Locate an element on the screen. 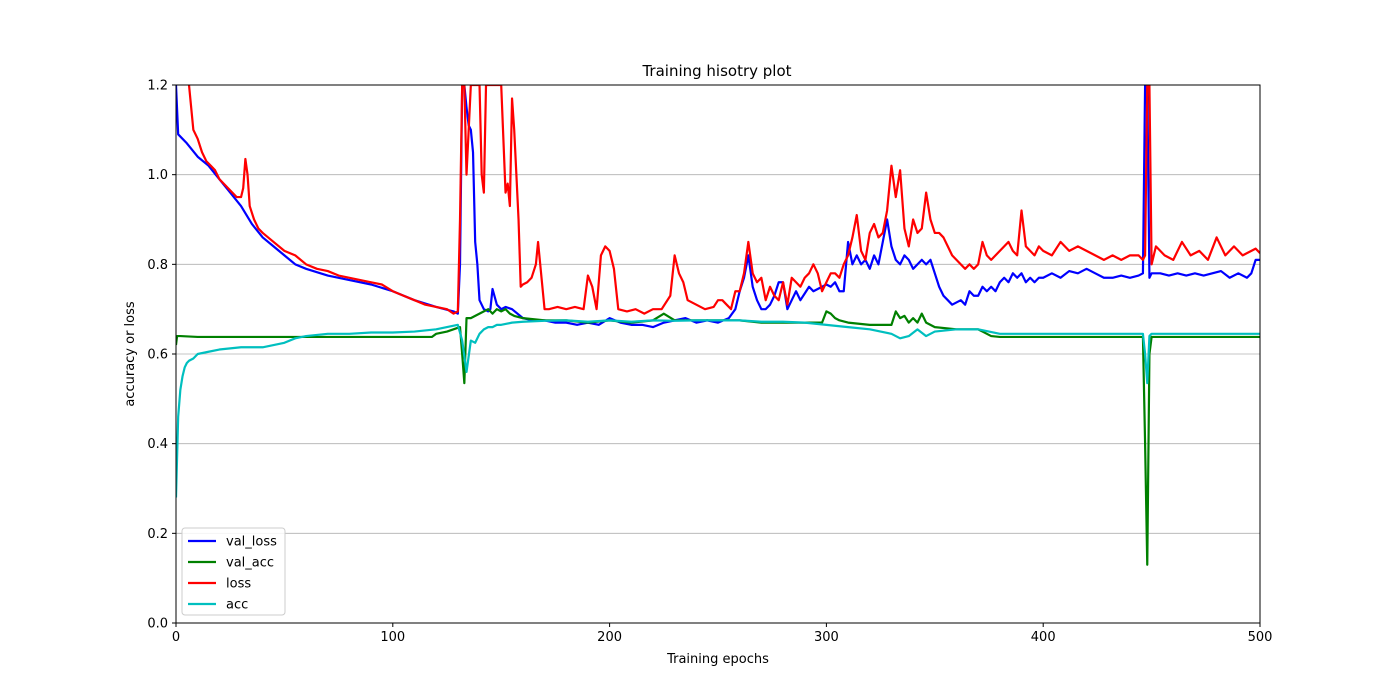 The image size is (1400, 700). legend-label: loss is located at coordinates (238, 584).